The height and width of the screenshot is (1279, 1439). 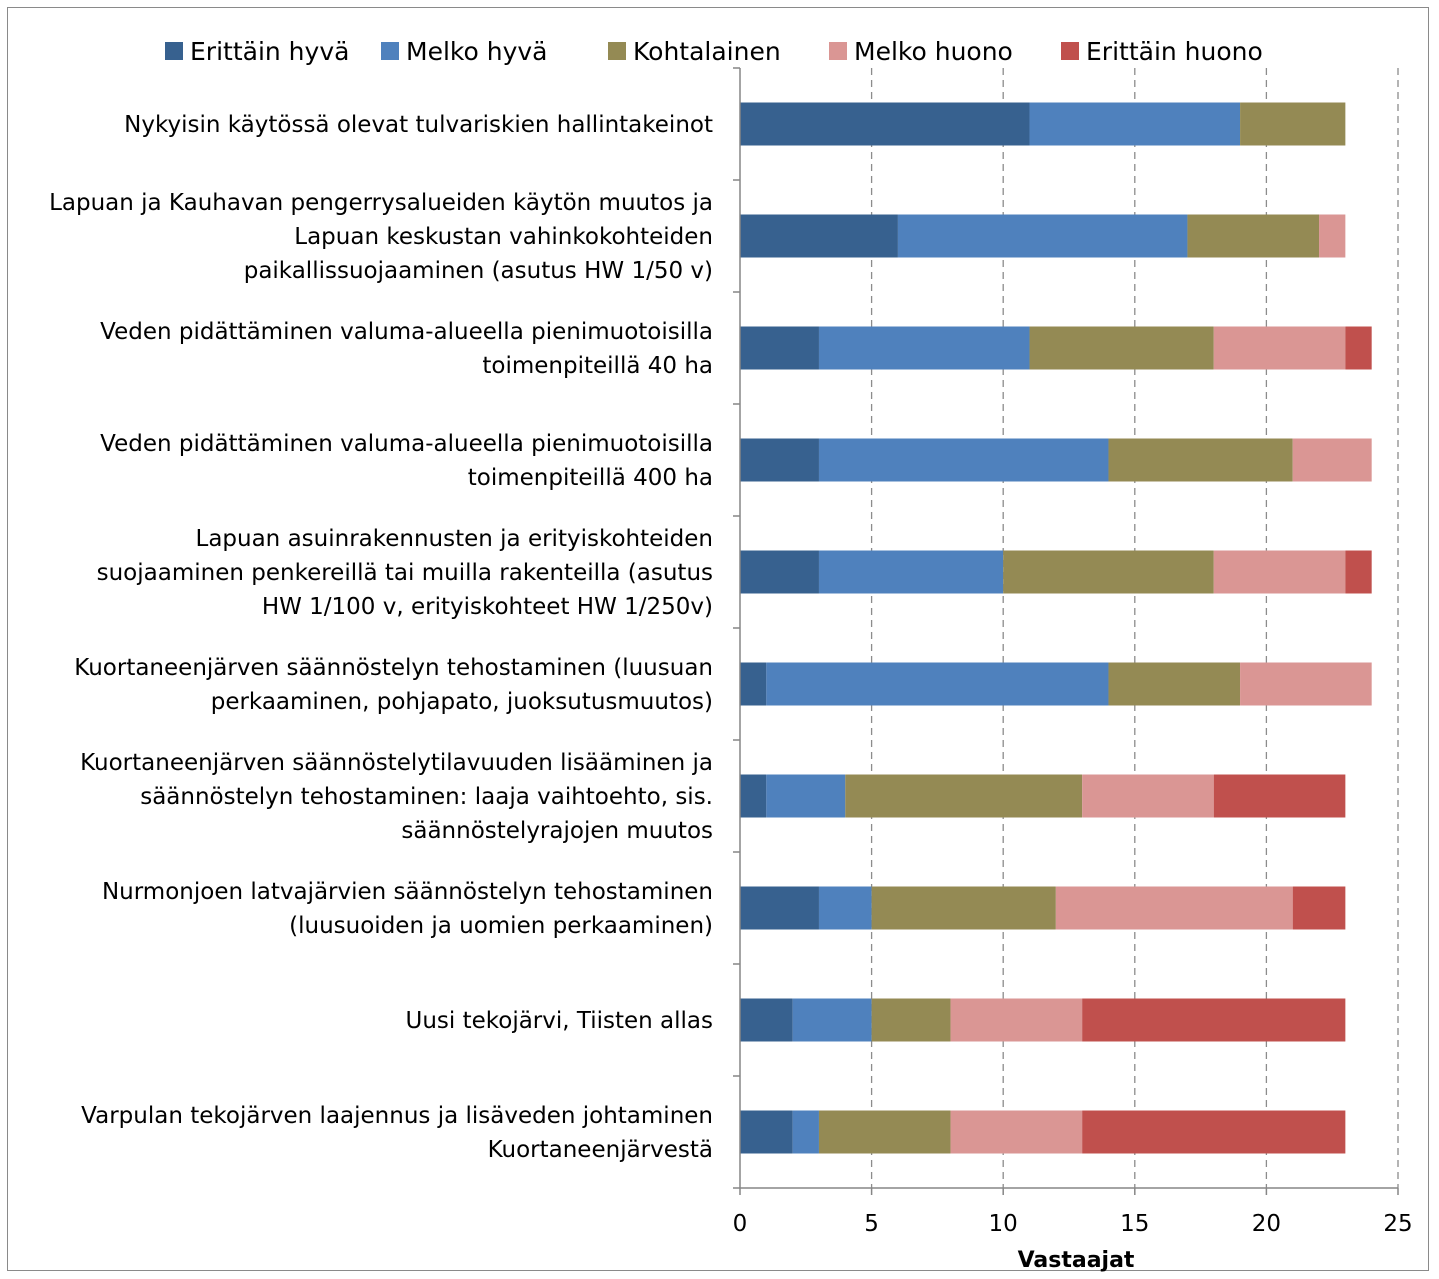 I want to click on x-tick-label: 10, so click(x=1003, y=1224).